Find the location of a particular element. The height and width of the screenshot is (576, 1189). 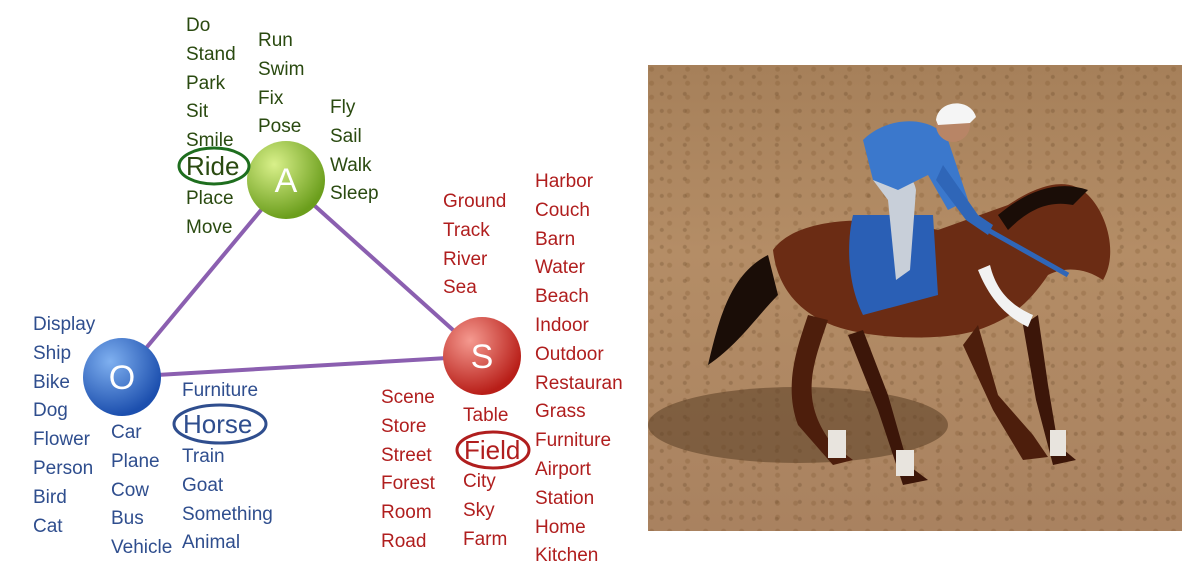

scene-word: Couch is located at coordinates (562, 210).